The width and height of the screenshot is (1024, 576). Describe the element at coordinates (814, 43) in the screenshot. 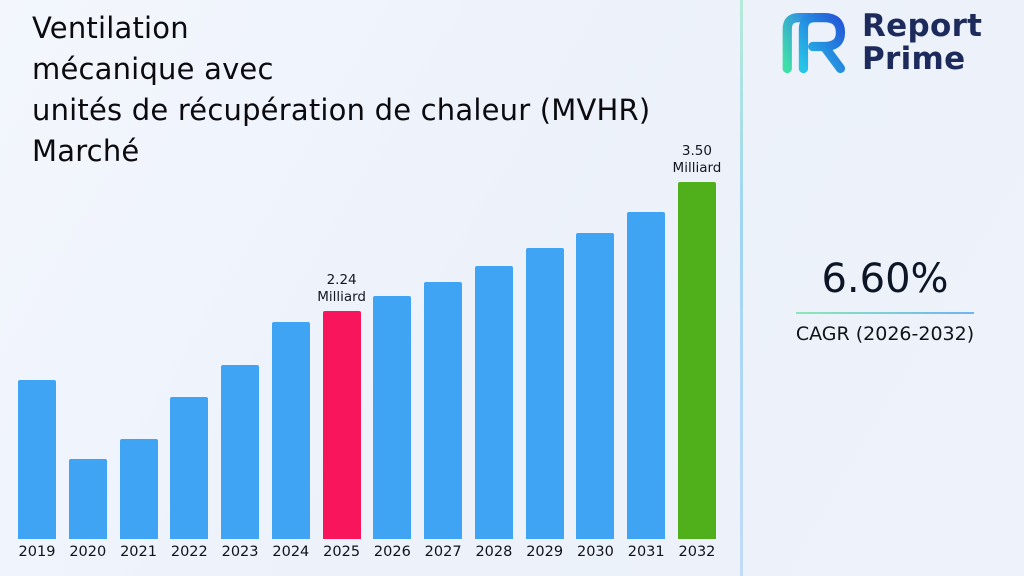

I see `report-prime-logo-icon` at that location.